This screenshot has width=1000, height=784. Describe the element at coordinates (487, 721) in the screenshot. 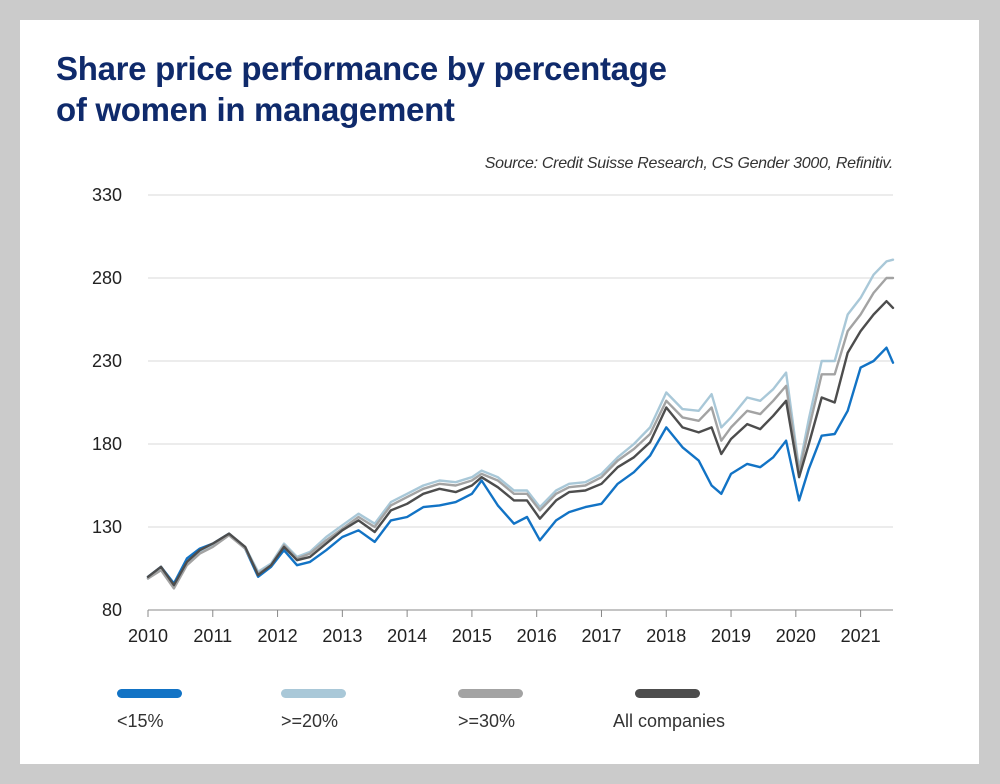

I see `legend-label-2: >=30%` at that location.